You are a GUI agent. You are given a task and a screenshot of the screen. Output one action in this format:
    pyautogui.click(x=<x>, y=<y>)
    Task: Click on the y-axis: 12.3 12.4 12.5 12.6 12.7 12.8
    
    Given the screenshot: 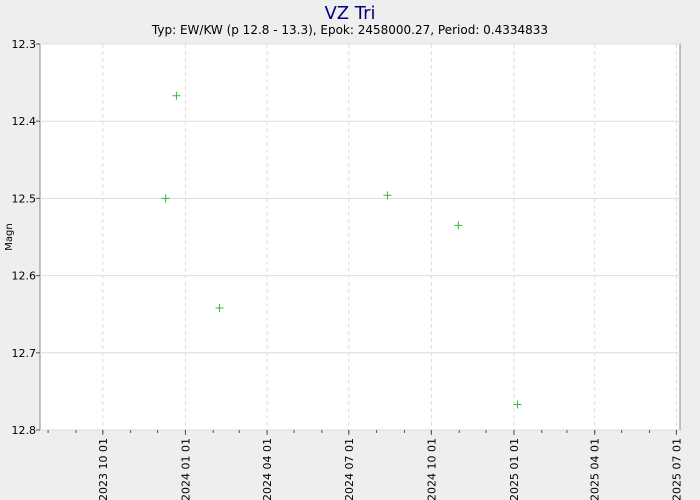 What is the action you would take?
    pyautogui.click(x=26, y=237)
    